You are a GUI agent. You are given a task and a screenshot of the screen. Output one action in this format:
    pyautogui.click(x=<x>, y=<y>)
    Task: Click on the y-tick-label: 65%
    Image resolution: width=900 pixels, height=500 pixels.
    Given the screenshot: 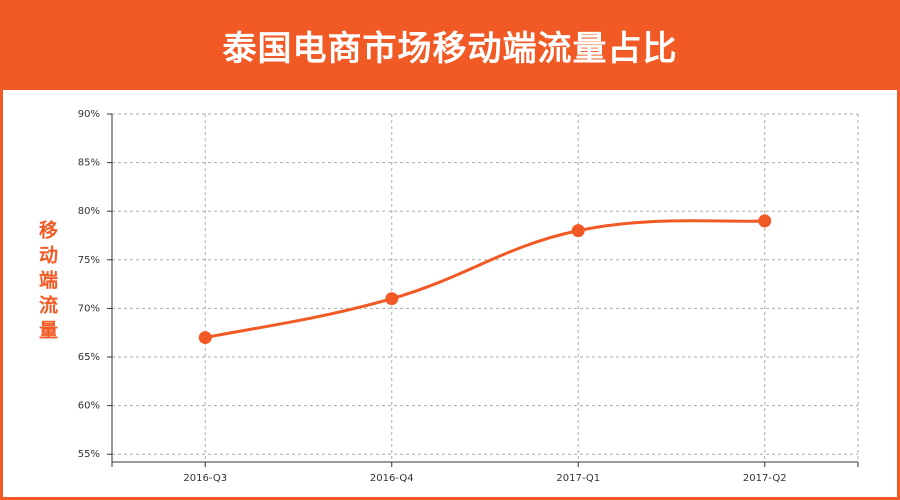 What is the action you would take?
    pyautogui.click(x=89, y=357)
    